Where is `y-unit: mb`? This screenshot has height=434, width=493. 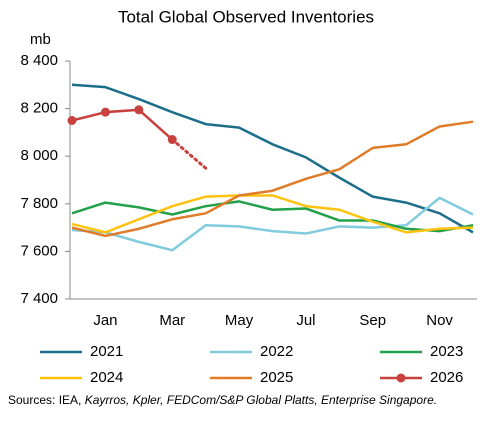 y-unit: mb is located at coordinates (40, 39).